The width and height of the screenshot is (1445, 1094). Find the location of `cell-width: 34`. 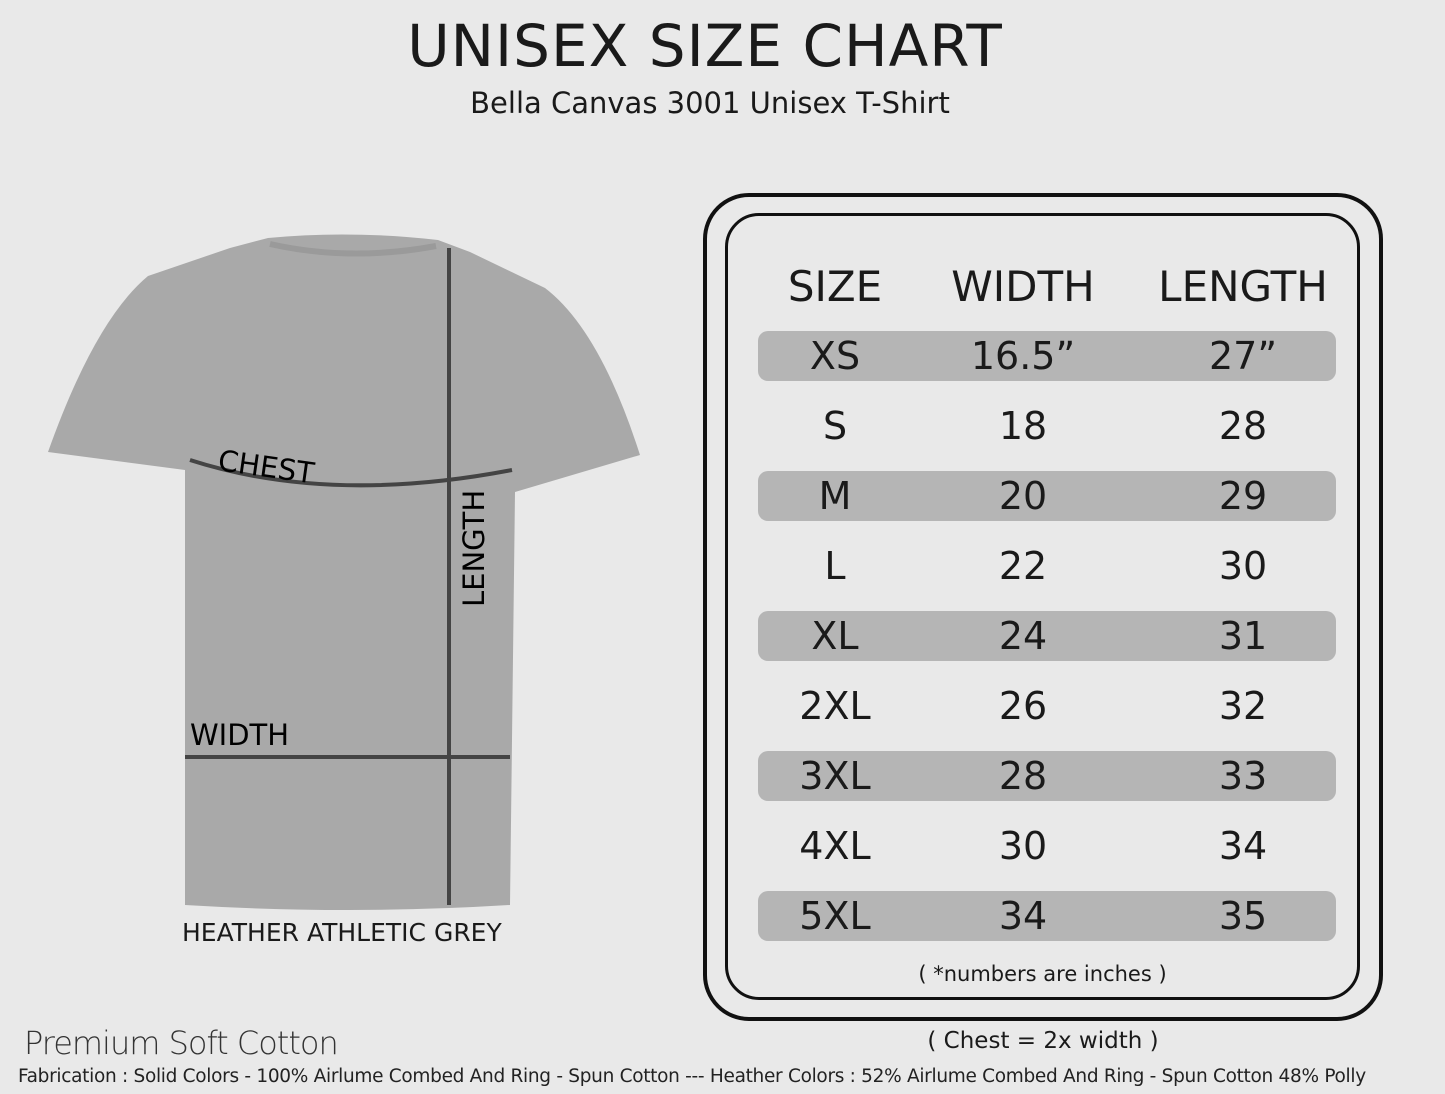

cell-width: 34 is located at coordinates (1023, 916).